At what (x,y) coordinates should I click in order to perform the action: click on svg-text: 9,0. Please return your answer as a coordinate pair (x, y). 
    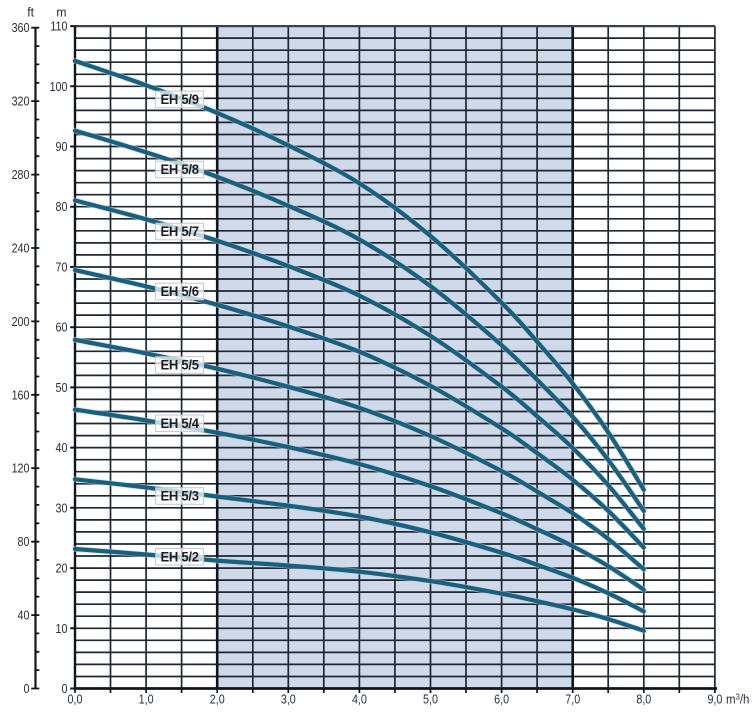
    Looking at the image, I should click on (714, 699).